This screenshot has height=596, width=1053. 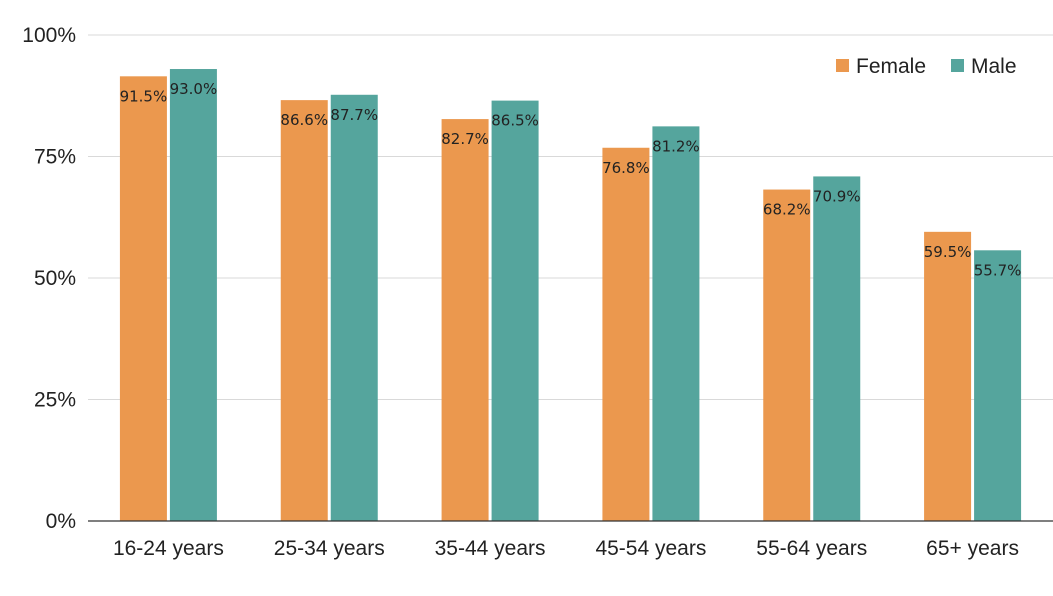 I want to click on x-category-label: 65+ years, so click(x=972, y=548).